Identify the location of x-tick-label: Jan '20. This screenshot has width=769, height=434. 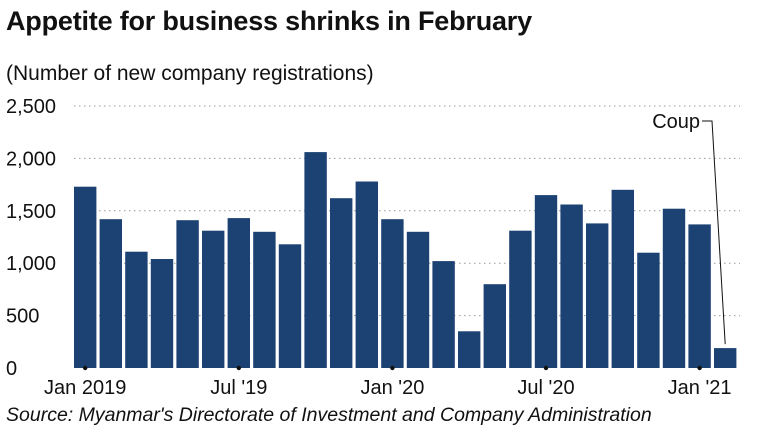
(392, 388).